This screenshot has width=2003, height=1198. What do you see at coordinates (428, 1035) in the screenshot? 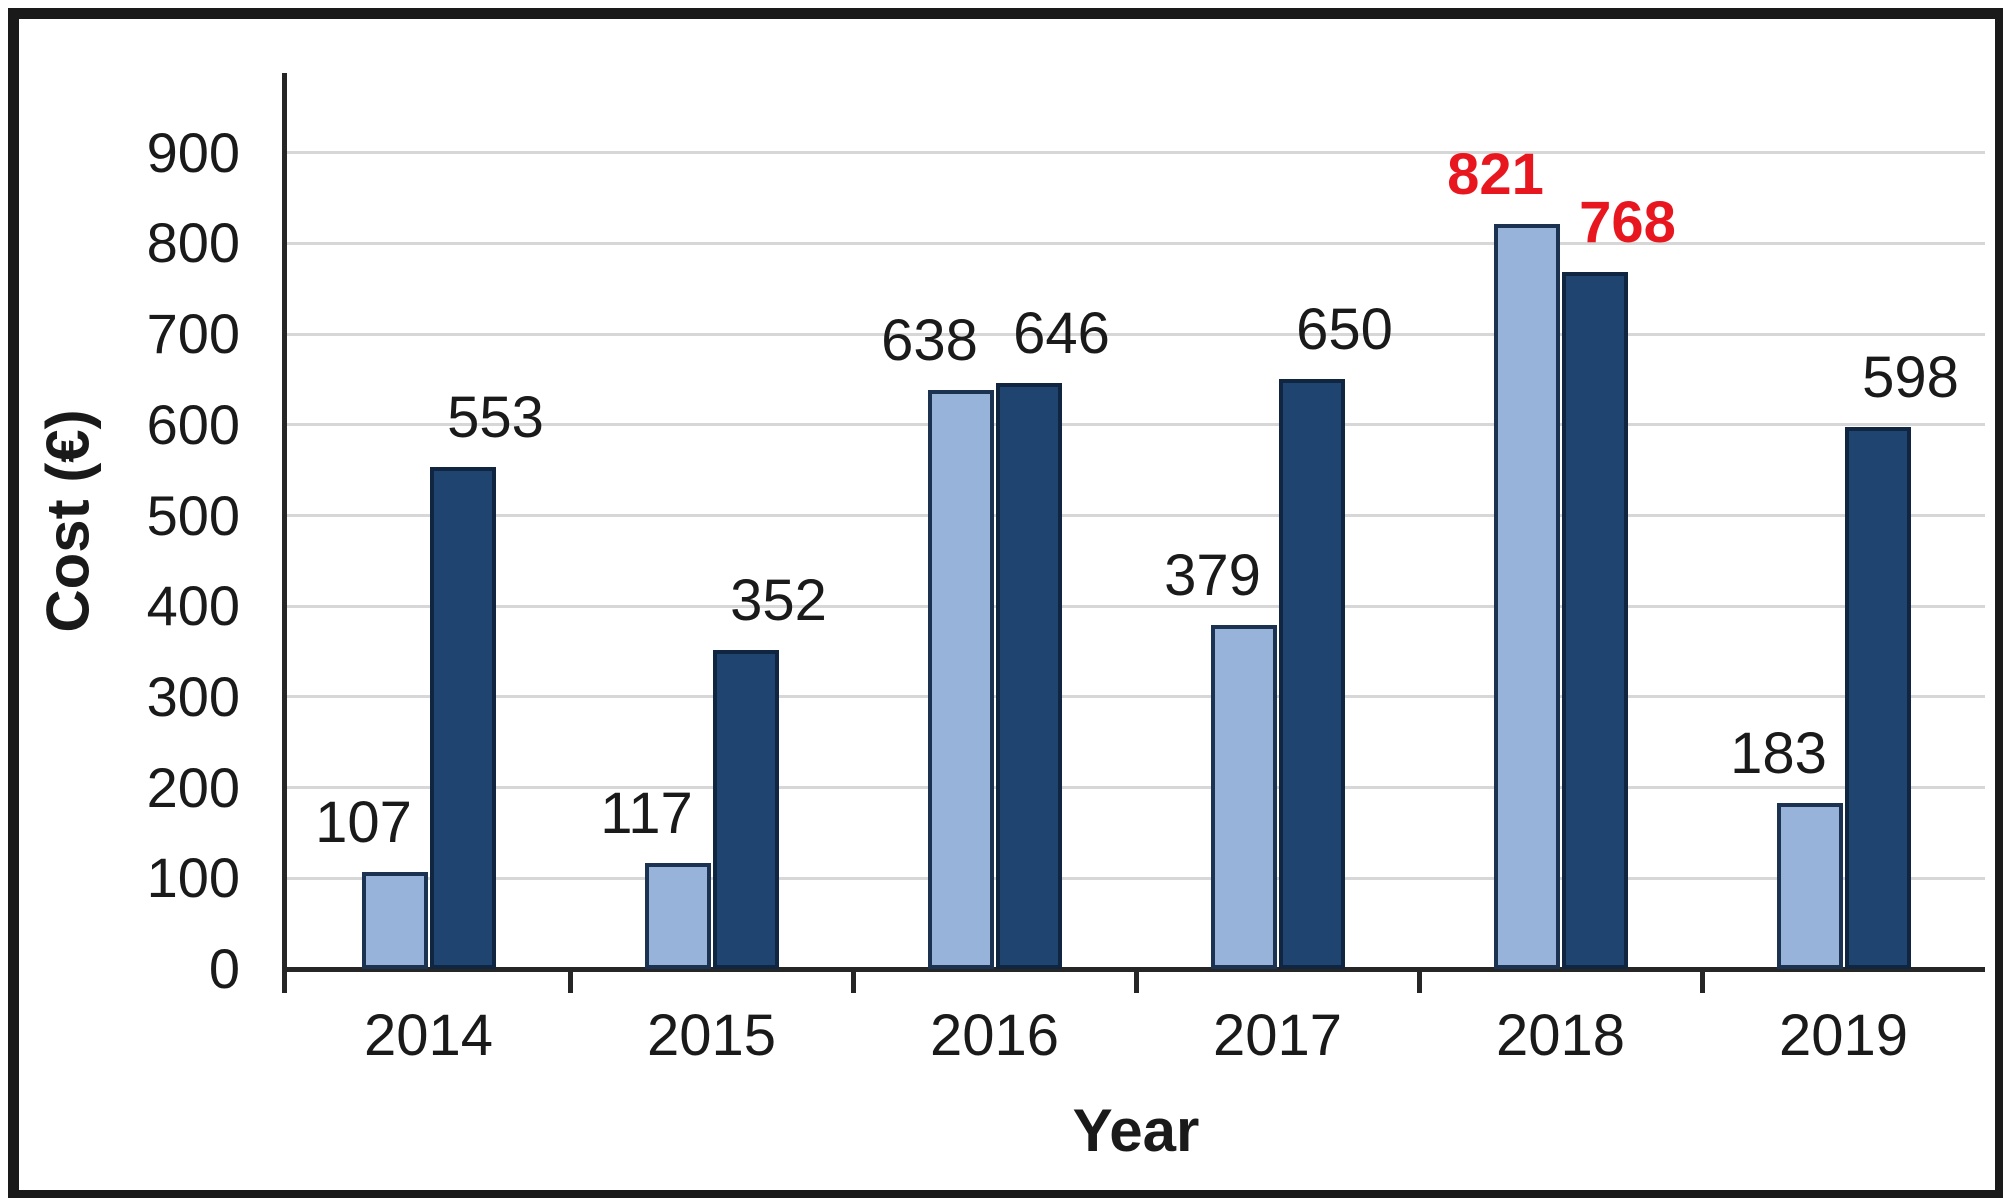
I see `x-category-label-2014: 2014` at bounding box center [428, 1035].